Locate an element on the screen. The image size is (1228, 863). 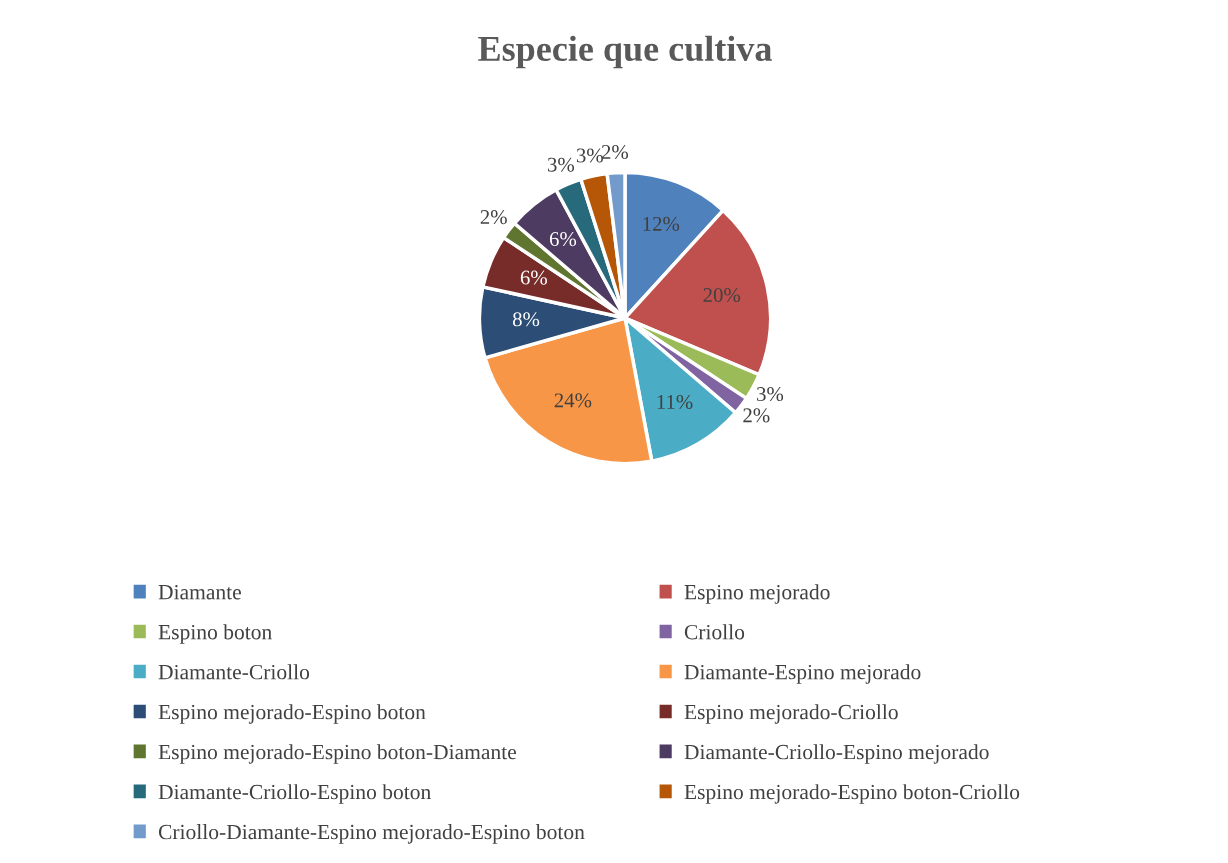
data-label: 8% is located at coordinates (526, 319).